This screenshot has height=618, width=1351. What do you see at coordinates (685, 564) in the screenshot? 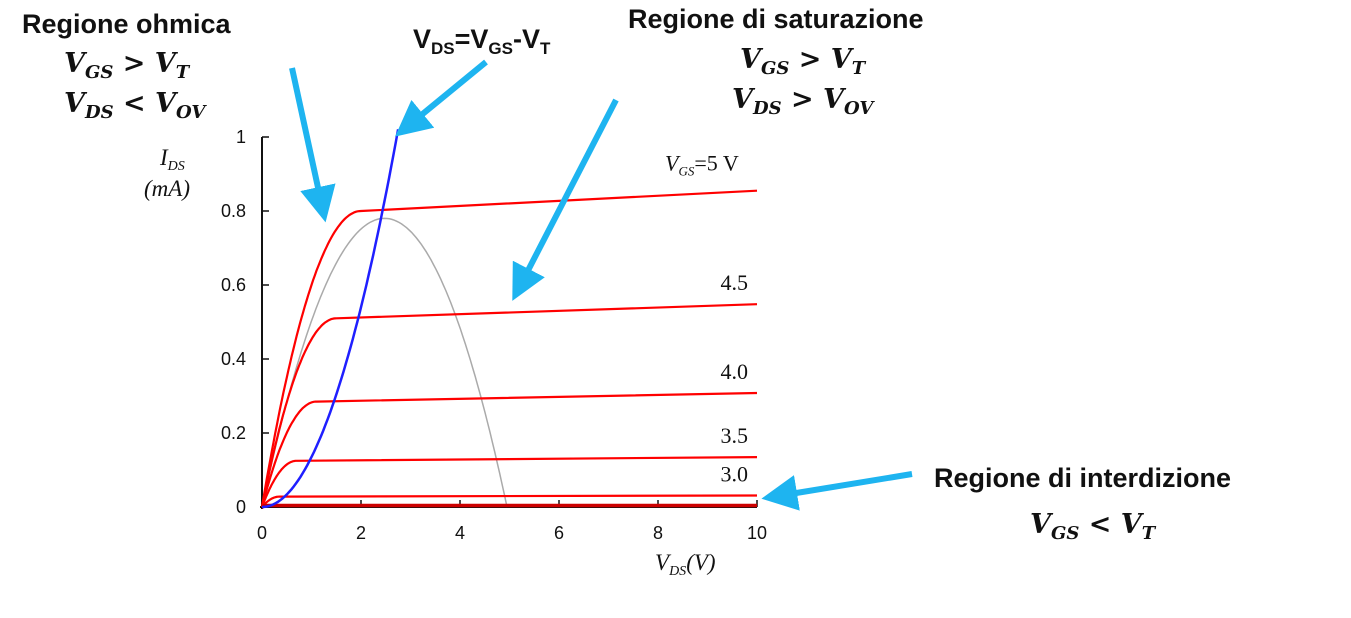
I see `x-axis-label: VDS(V)` at bounding box center [685, 564].